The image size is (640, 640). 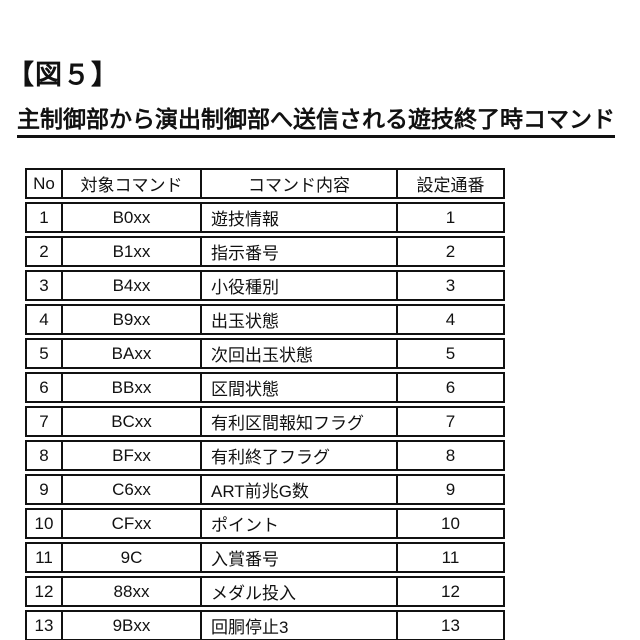 I want to click on cell-command: BAxx, so click(x=132, y=353).